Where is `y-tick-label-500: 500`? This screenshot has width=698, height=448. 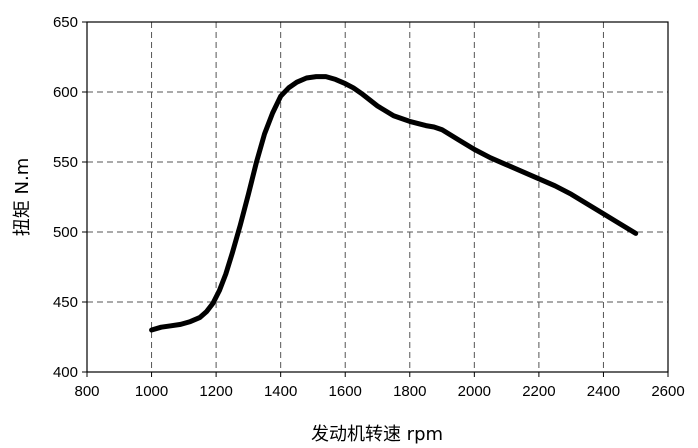 y-tick-label-500: 500 is located at coordinates (65, 232).